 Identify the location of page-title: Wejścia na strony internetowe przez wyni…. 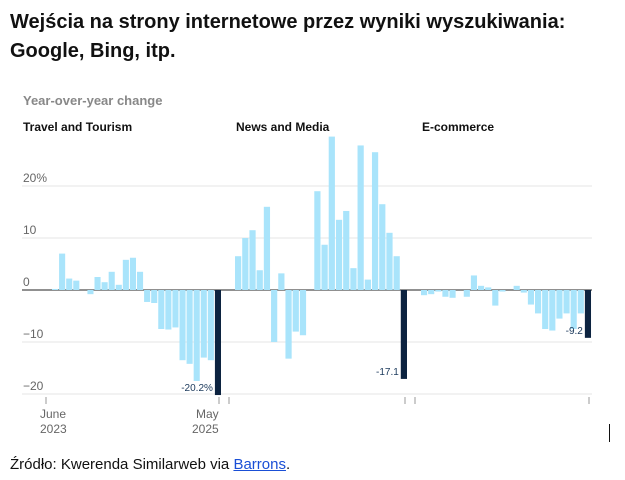
(288, 36).